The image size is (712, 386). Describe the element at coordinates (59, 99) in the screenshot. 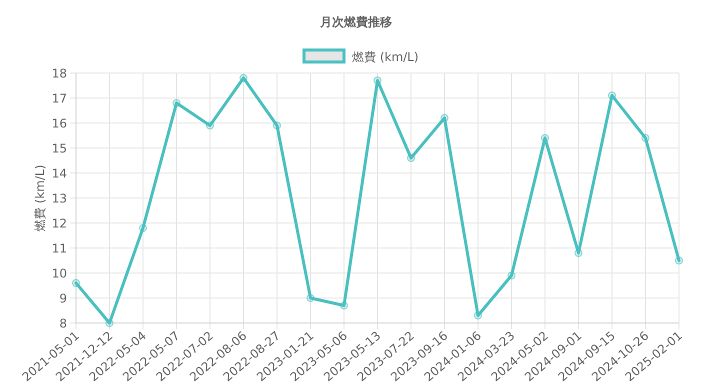

I see `y-tick-label: 17` at that location.